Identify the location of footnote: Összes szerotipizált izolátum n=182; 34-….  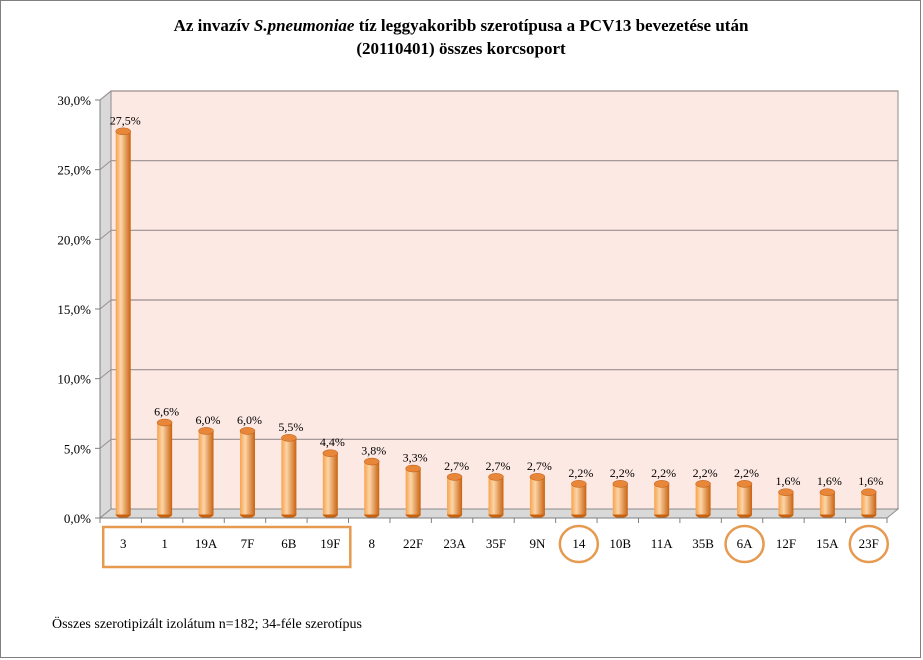
(207, 623).